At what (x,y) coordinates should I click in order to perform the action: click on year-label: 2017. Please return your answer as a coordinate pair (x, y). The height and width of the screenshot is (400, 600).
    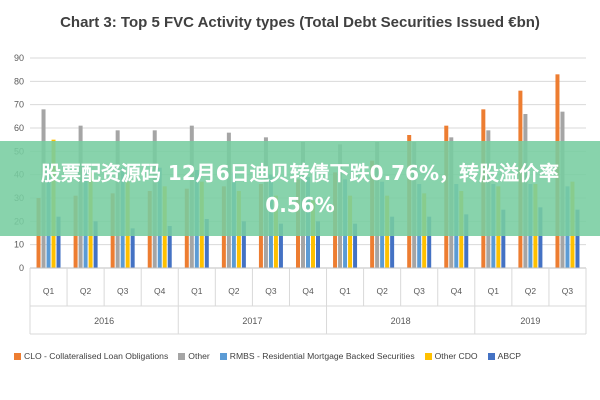
    Looking at the image, I should click on (252, 321).